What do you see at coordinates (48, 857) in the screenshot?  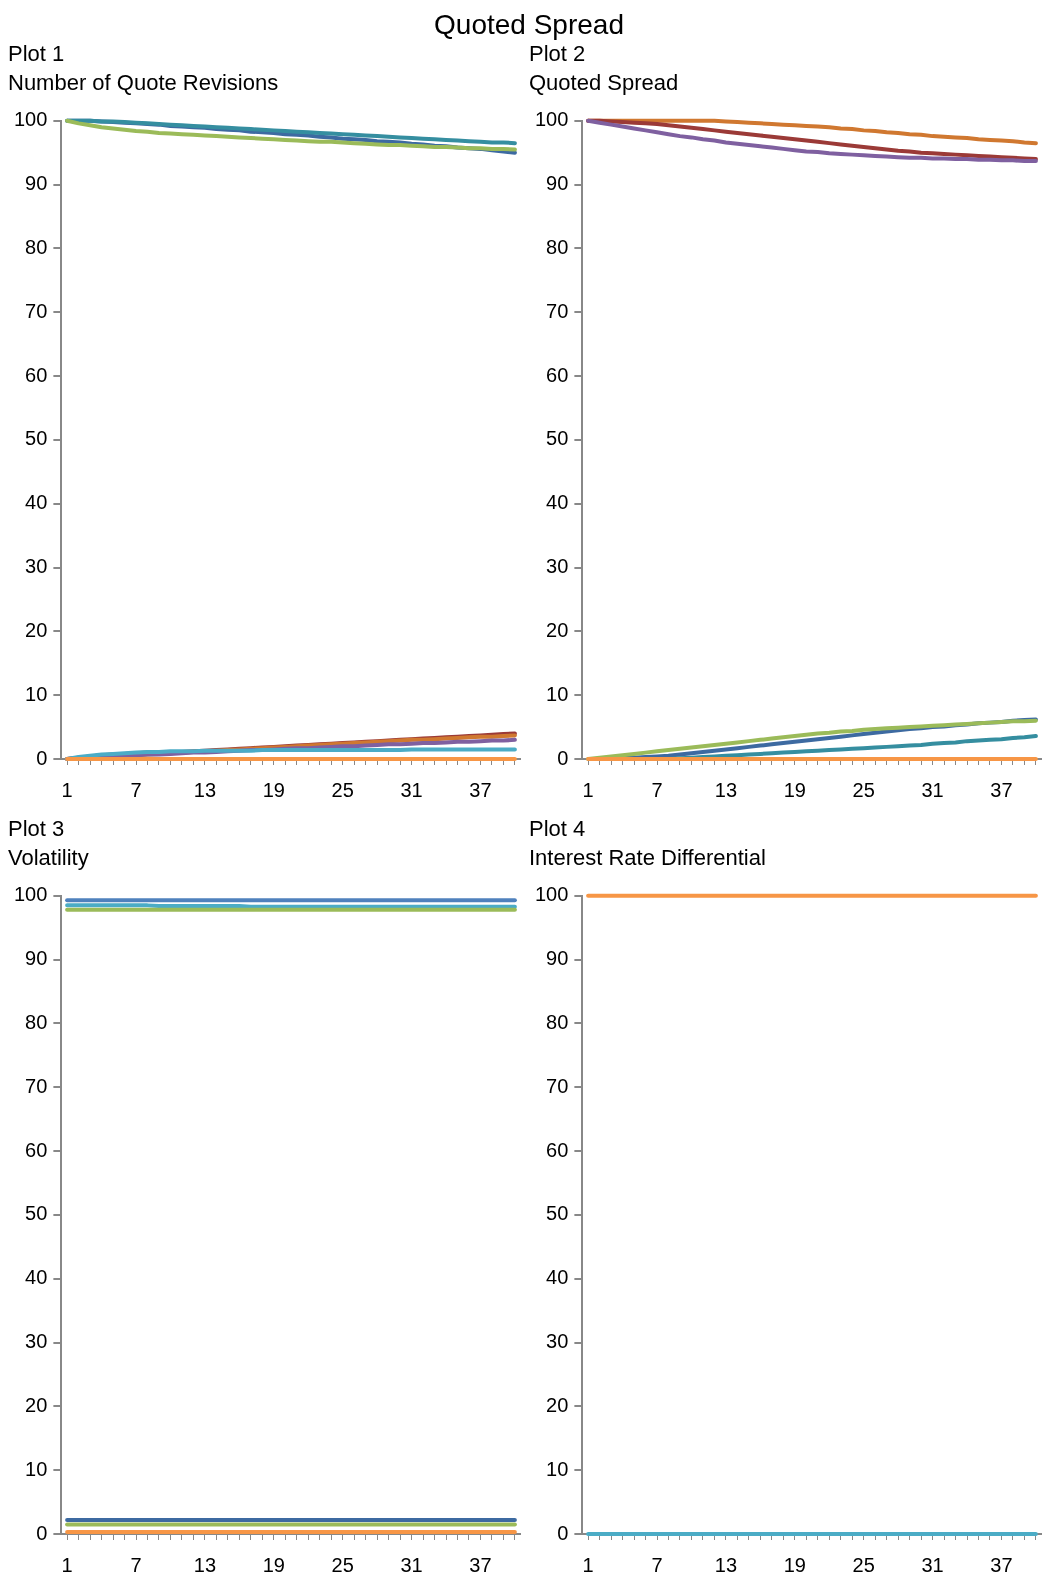 I see `chart-subtitle: Volatility` at bounding box center [48, 857].